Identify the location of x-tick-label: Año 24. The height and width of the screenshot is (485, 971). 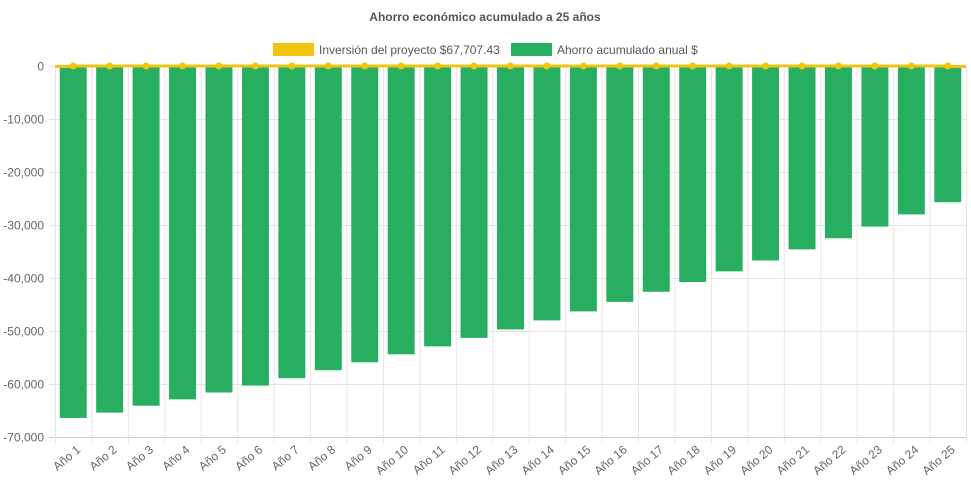
(902, 459).